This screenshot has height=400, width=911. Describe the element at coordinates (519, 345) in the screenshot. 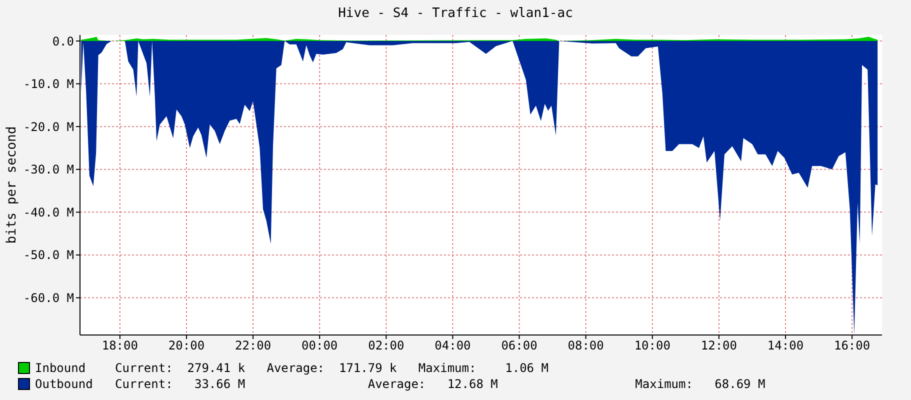

I see `x-tick-label: 06:00` at that location.